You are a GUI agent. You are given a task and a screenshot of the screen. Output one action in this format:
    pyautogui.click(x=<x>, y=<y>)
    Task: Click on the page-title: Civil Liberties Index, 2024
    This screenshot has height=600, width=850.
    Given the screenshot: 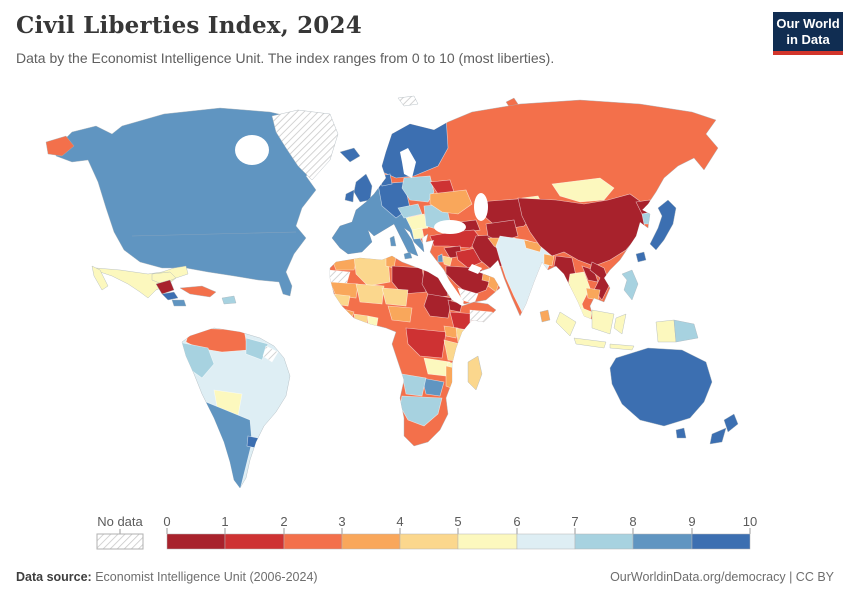 What is the action you would take?
    pyautogui.click(x=189, y=25)
    